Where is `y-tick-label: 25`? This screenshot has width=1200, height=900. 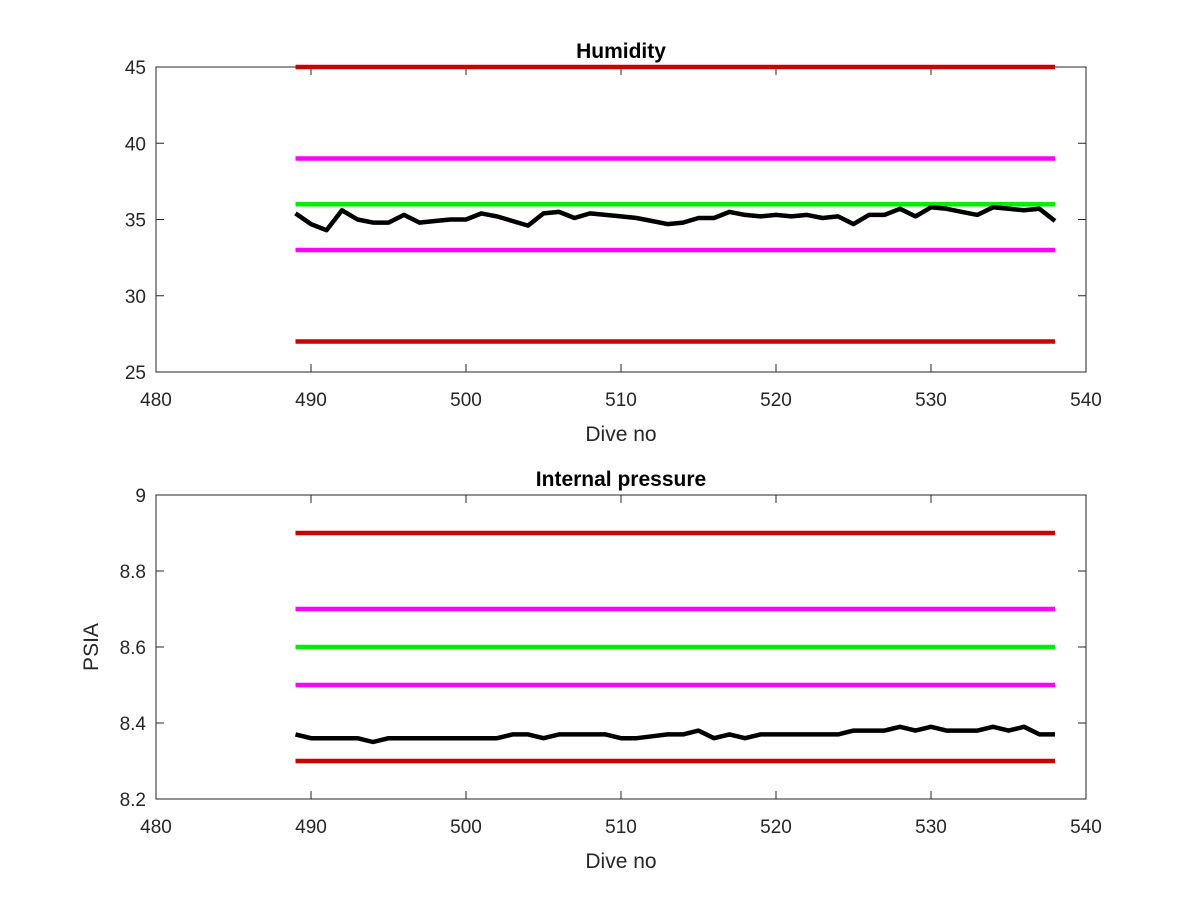 y-tick-label: 25 is located at coordinates (135, 373).